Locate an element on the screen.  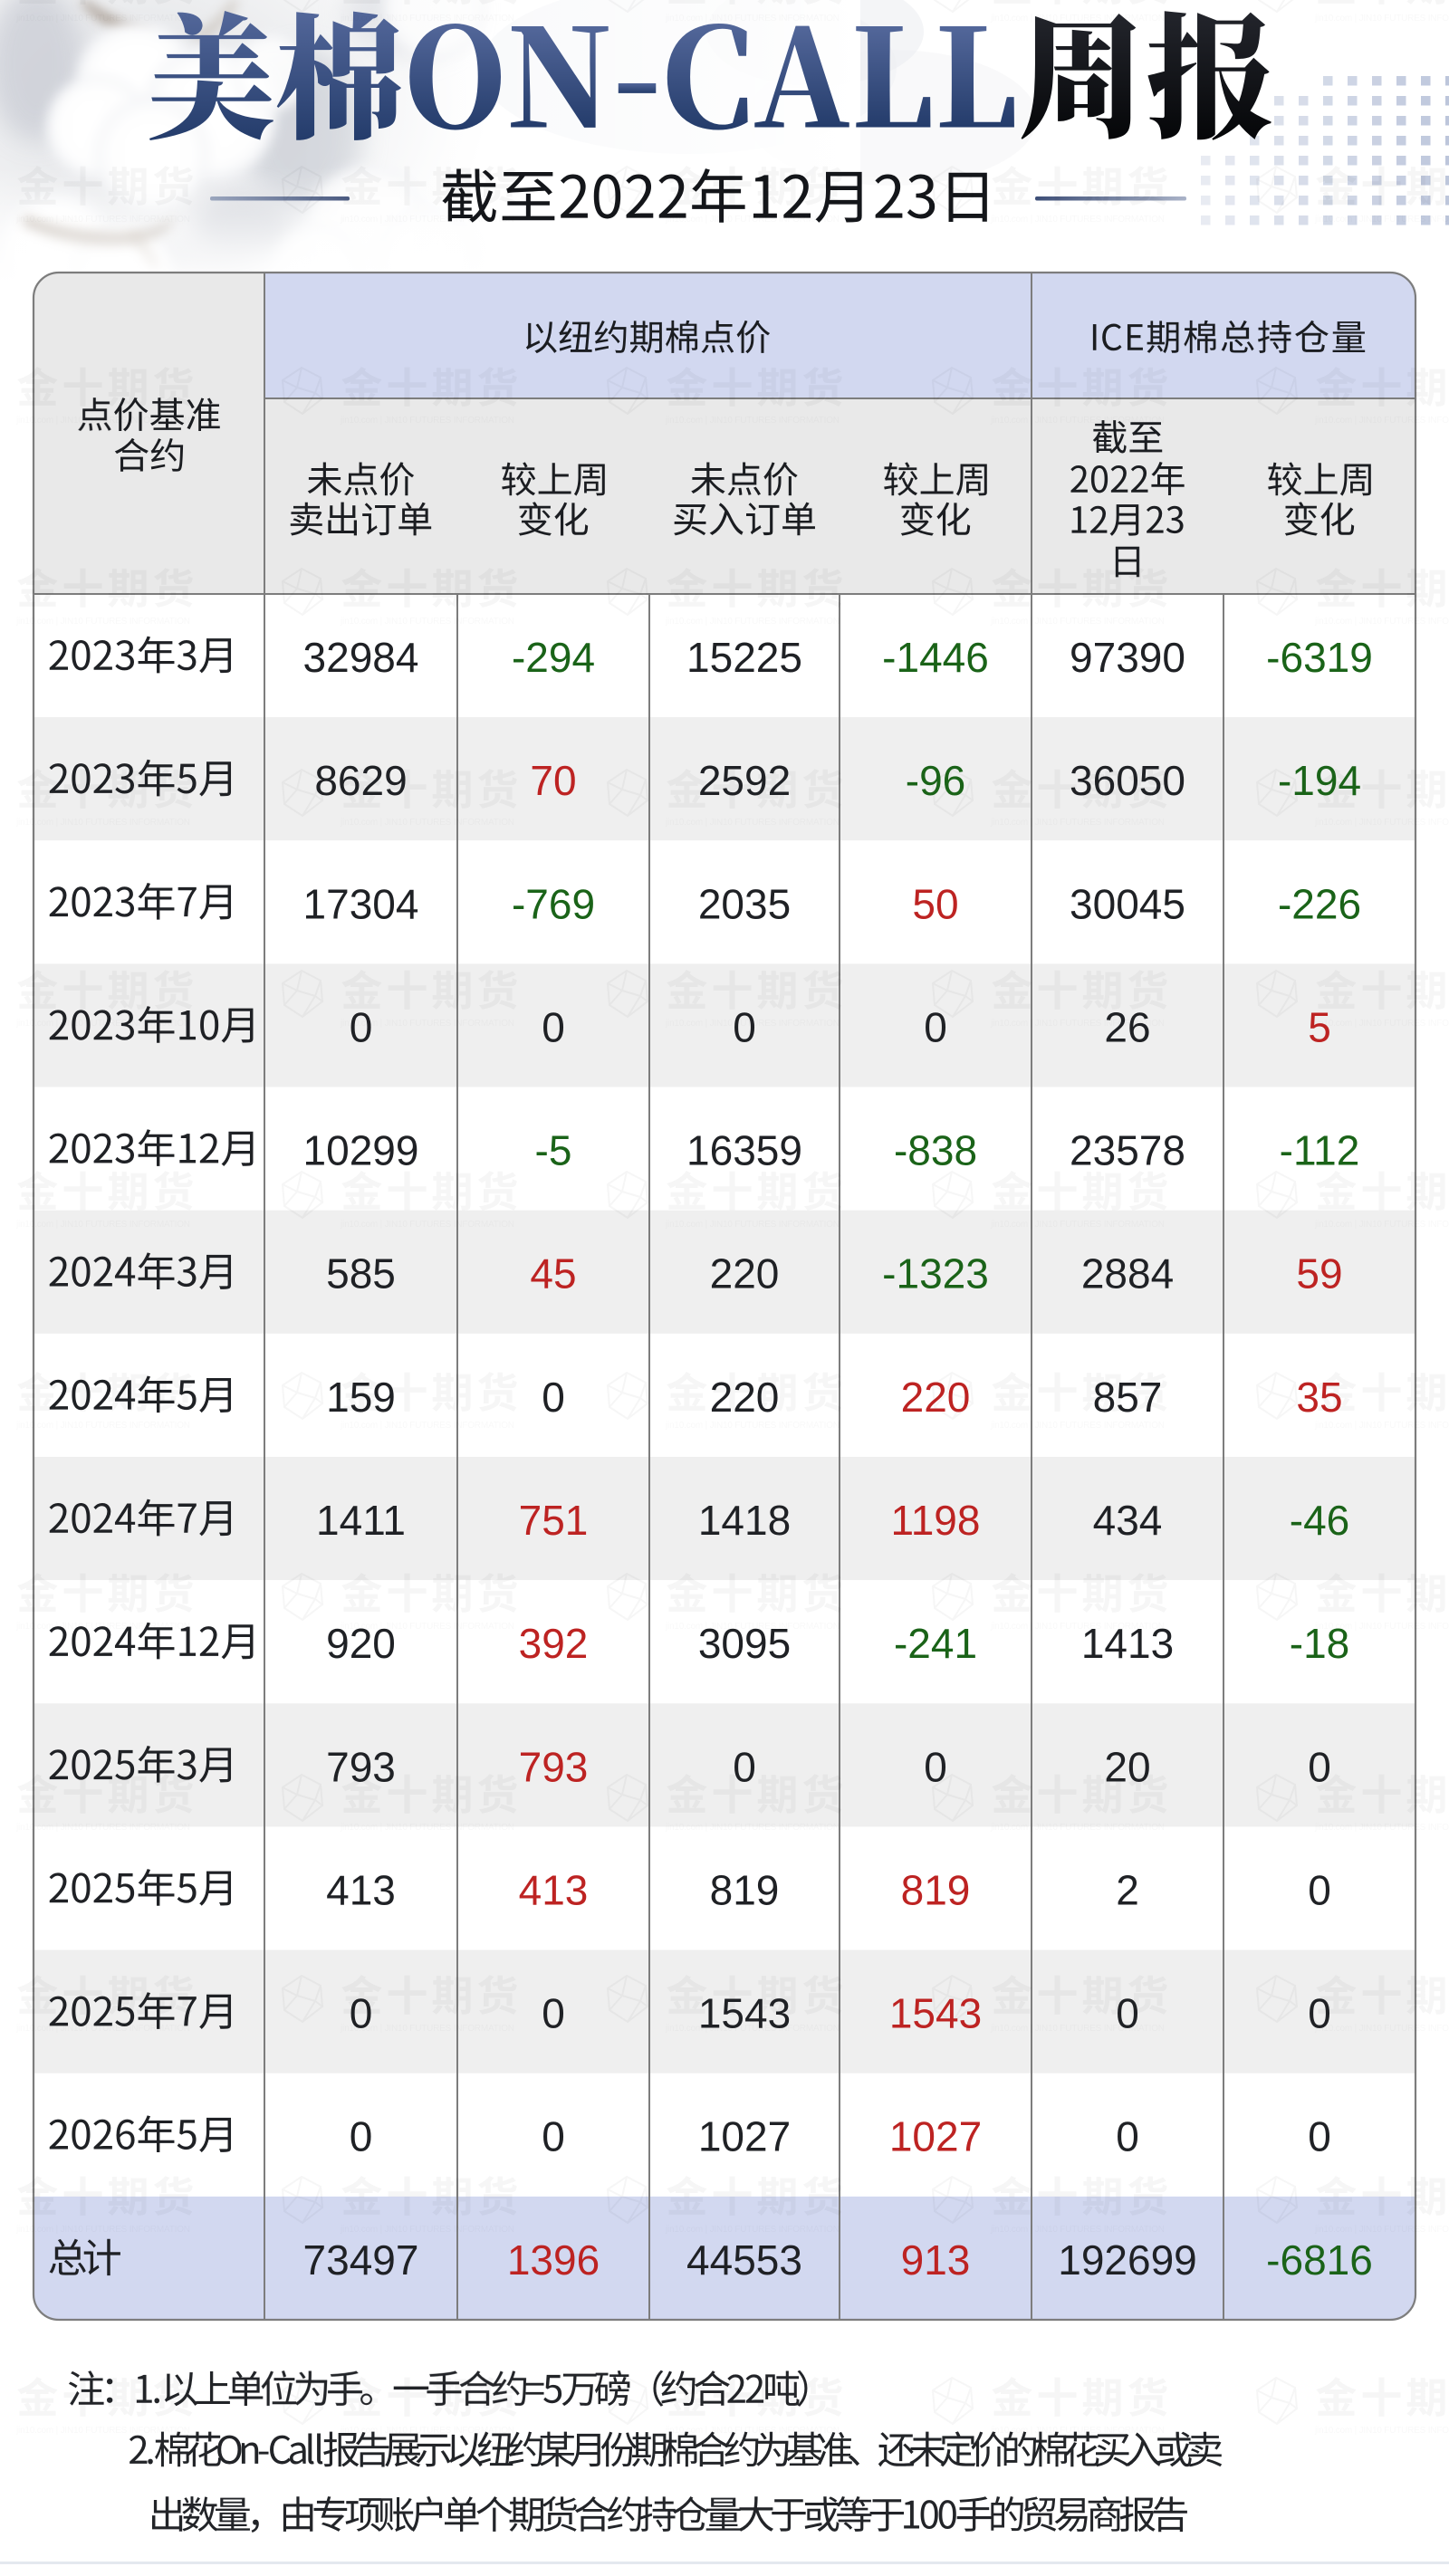
svg-text: 50 is located at coordinates (935, 903).